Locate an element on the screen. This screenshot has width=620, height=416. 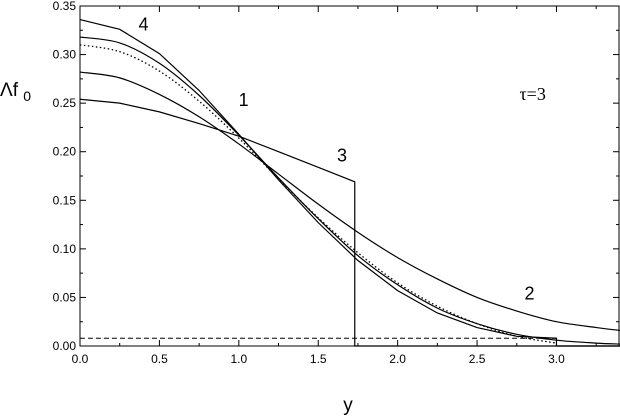
curve-label-4: 4 is located at coordinates (144, 24).